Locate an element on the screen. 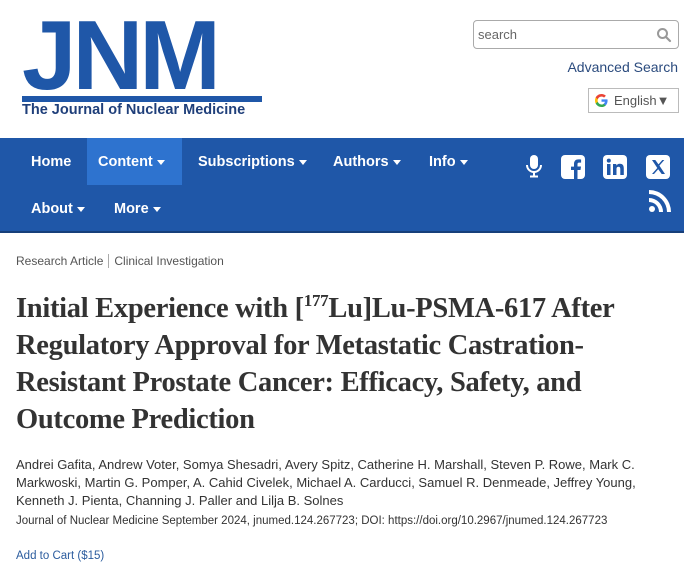 The width and height of the screenshot is (684, 572). microphone-icon is located at coordinates (534, 166).